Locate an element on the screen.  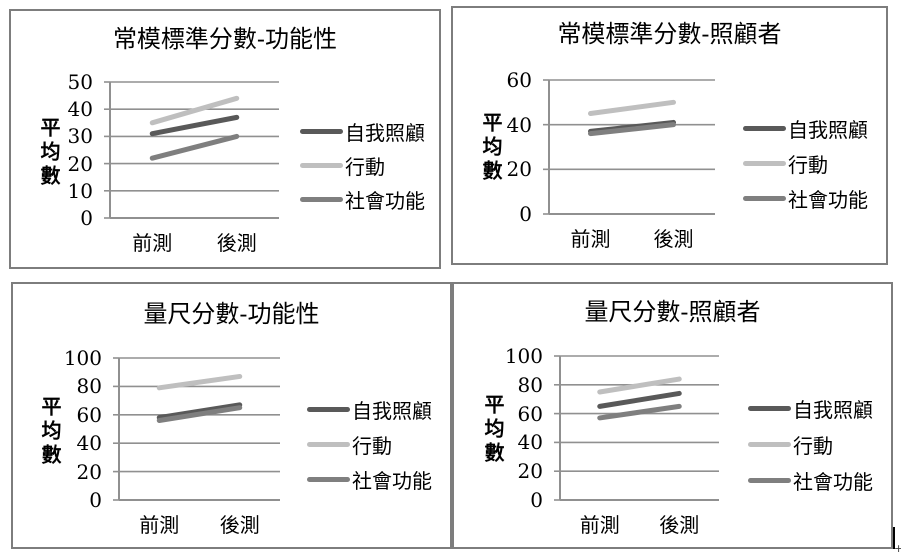
y-tick-label: 10 is located at coordinates (80, 190).